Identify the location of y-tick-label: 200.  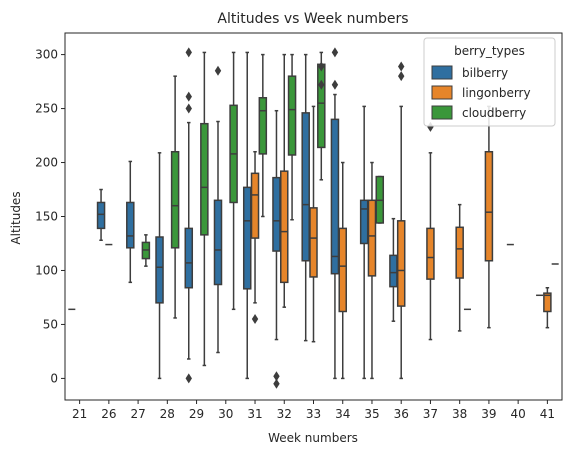
(46, 163).